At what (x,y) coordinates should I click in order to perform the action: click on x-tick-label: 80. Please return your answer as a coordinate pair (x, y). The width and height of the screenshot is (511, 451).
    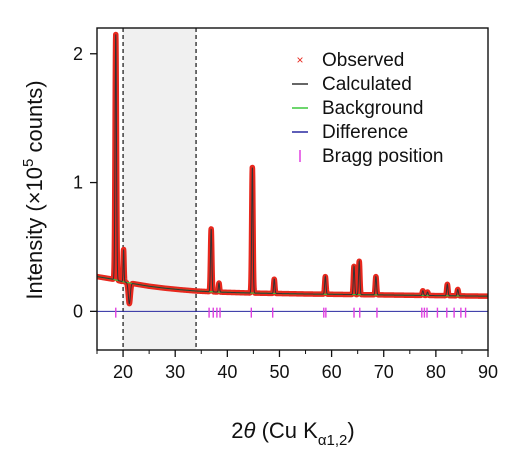
    Looking at the image, I should click on (436, 372).